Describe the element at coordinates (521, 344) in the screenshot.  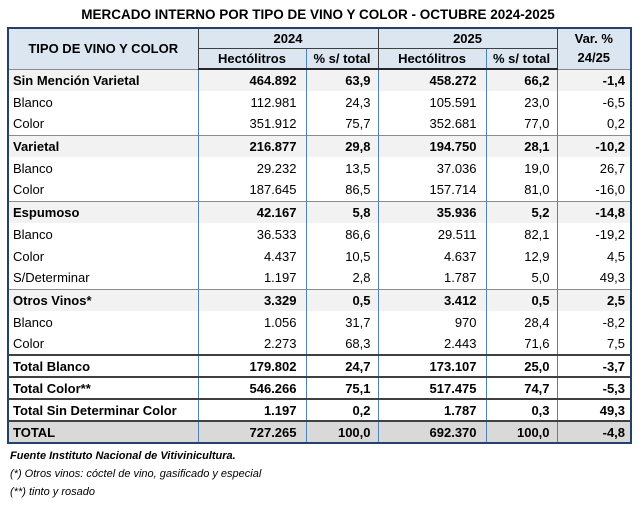
I see `cell-pct-2025: 71,6` at that location.